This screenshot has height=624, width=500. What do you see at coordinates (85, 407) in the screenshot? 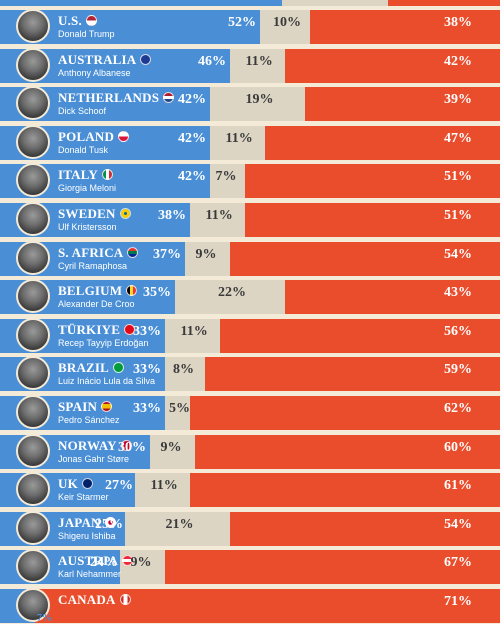
I see `country-label: SPAIN` at bounding box center [85, 407].